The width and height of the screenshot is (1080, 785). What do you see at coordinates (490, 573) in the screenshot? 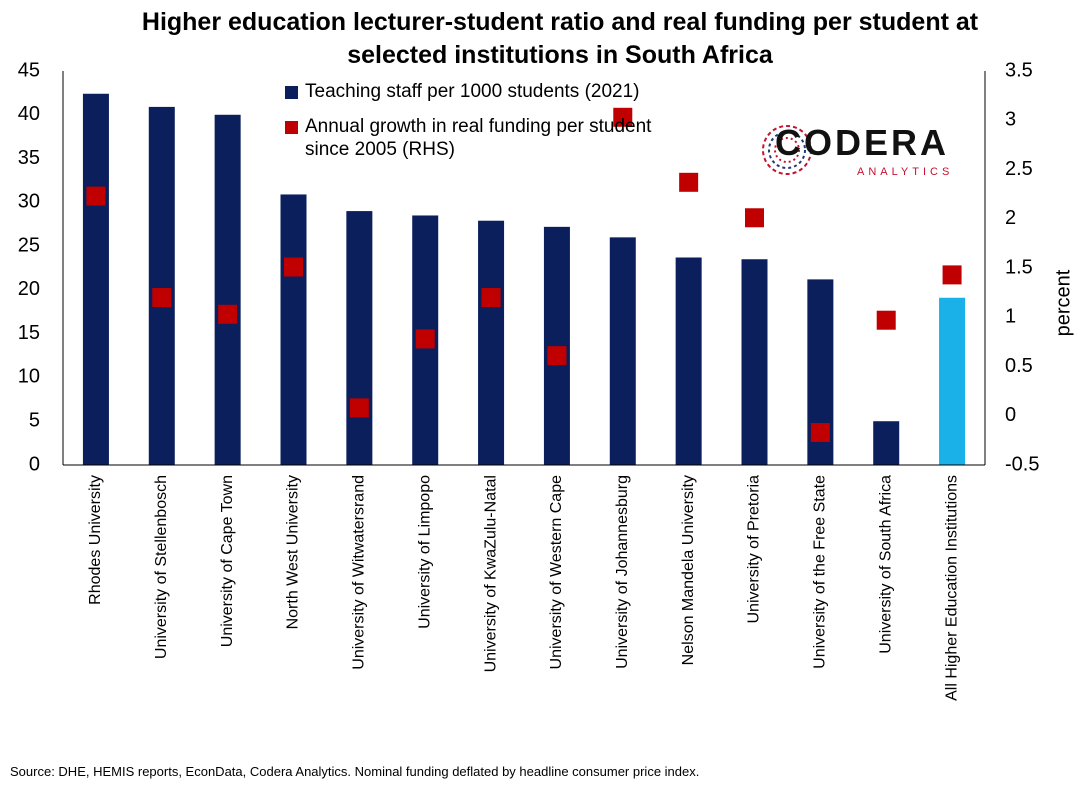
I see `x-tick-label: University of KwaZulu-Natal` at bounding box center [490, 573].